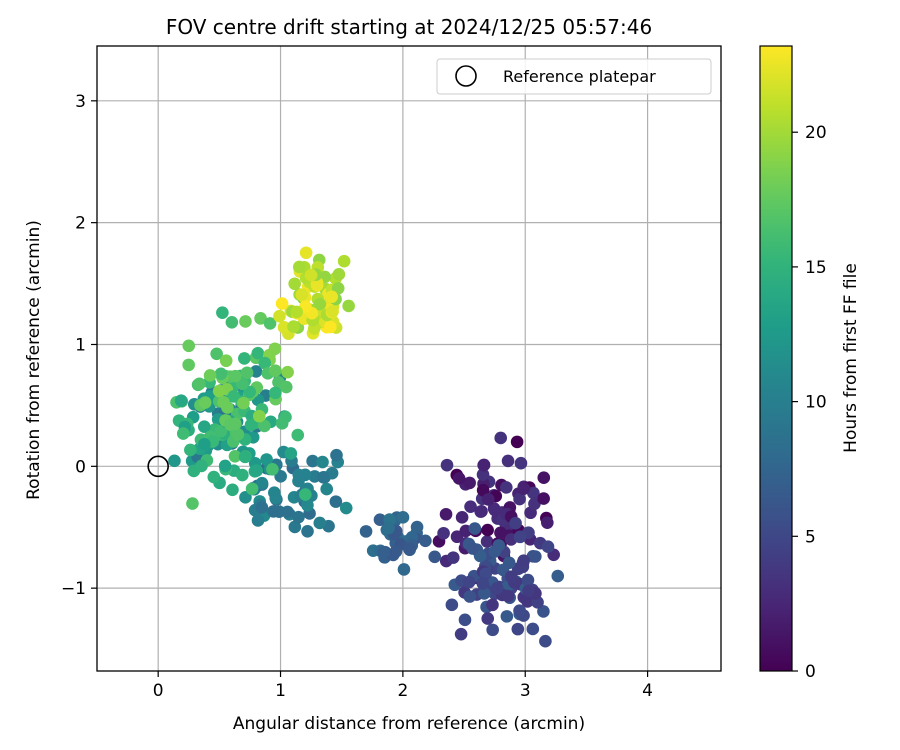 This screenshot has width=900, height=750. What do you see at coordinates (816, 268) in the screenshot?
I see `colorbar-tick-label: 15` at bounding box center [816, 268].